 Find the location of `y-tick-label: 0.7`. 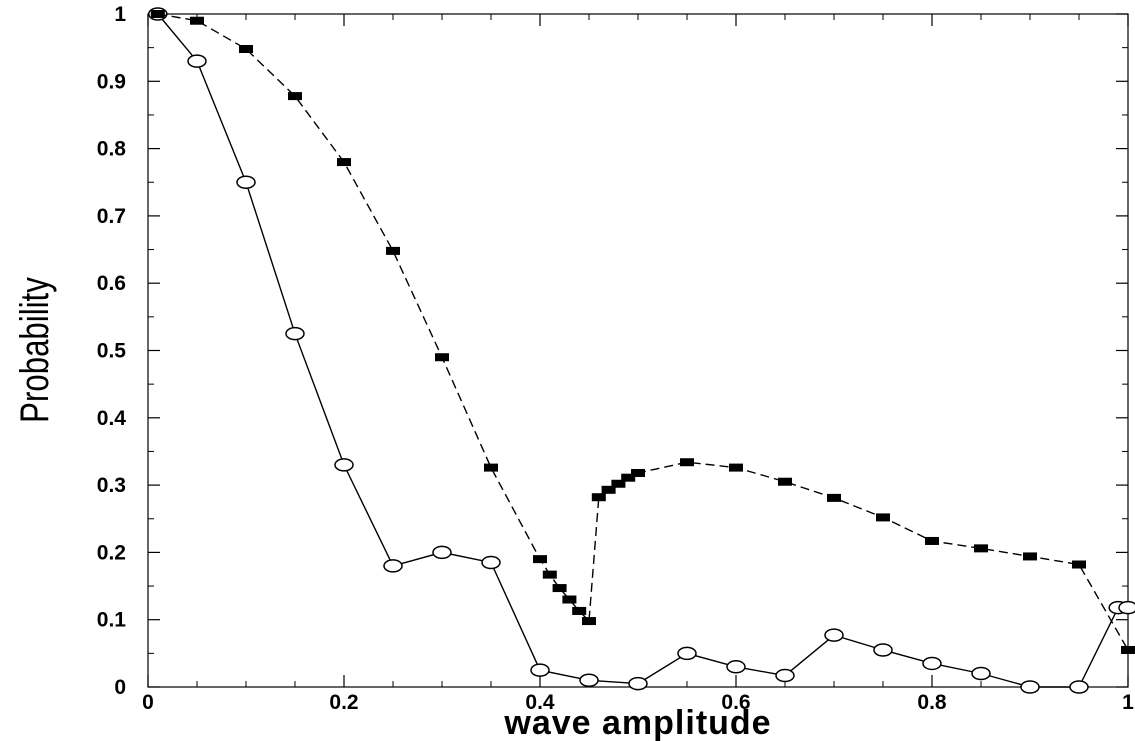

y-tick-label: 0.7 is located at coordinates (111, 216).